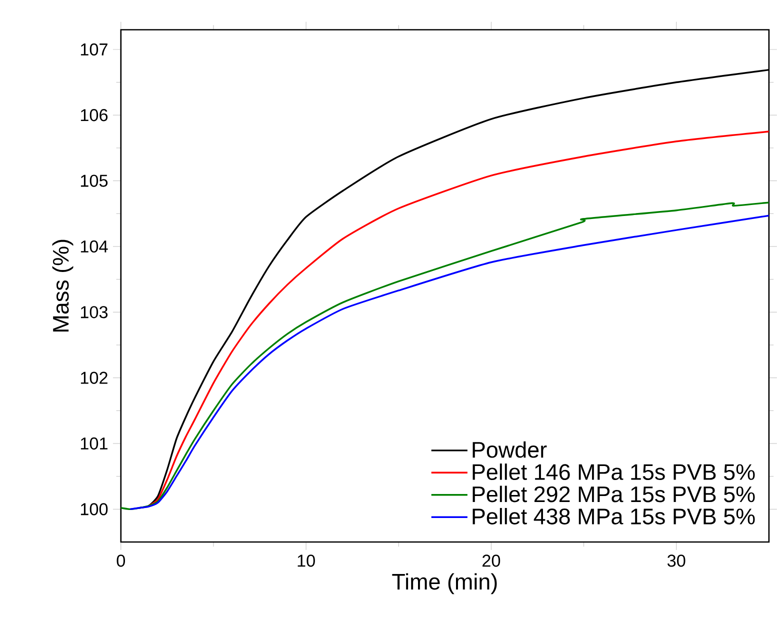  I want to click on x-tick-label: 0, so click(121, 560).